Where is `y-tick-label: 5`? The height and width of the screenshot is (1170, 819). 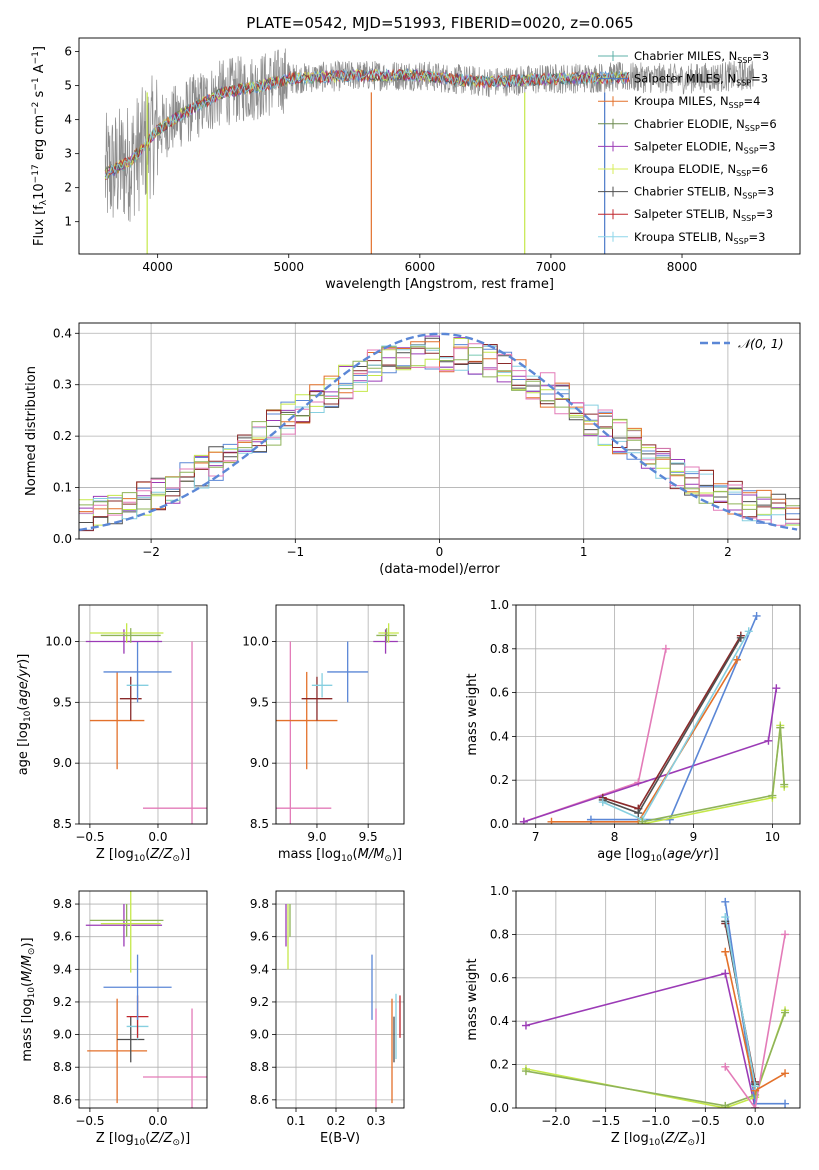
y-tick-label: 5 is located at coordinates (68, 86).